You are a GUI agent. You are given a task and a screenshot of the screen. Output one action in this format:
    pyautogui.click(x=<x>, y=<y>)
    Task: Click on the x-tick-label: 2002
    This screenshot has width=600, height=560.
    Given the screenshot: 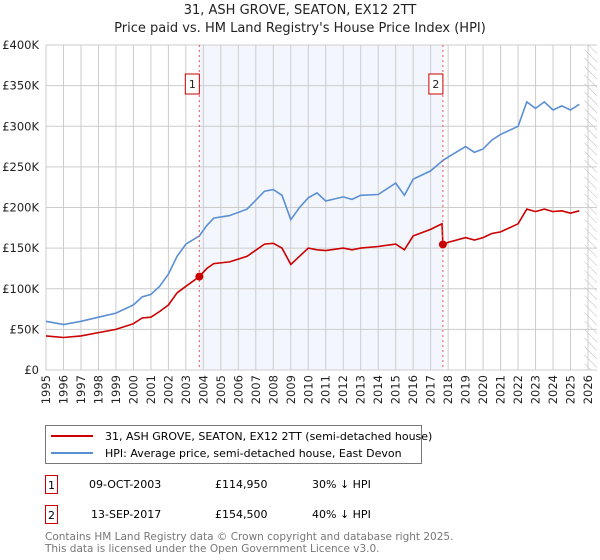 What is the action you would take?
    pyautogui.click(x=168, y=389)
    